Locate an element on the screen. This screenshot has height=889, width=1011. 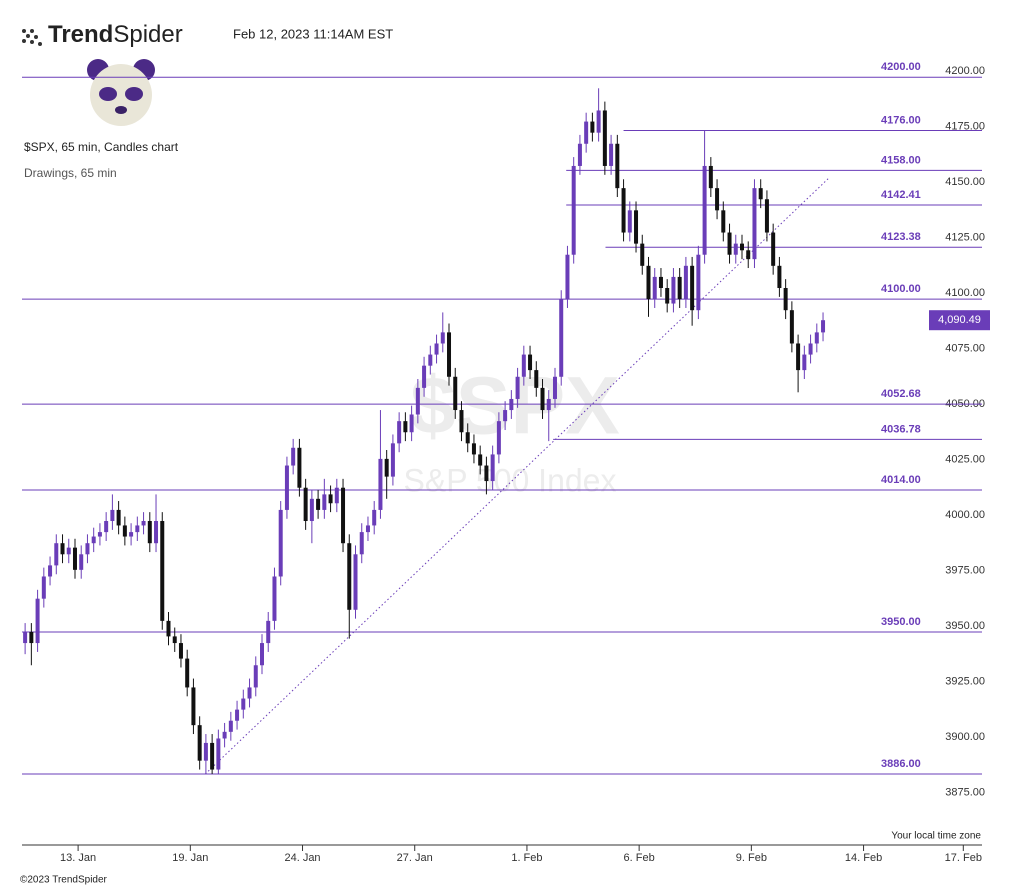
y-tick-label: 4100.00 is located at coordinates (965, 293).